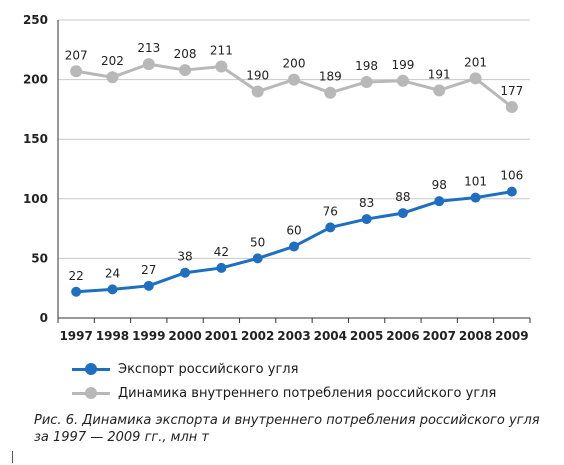 The width and height of the screenshot is (564, 465). Describe the element at coordinates (439, 74) in the screenshot. I see `data-label: 191` at that location.